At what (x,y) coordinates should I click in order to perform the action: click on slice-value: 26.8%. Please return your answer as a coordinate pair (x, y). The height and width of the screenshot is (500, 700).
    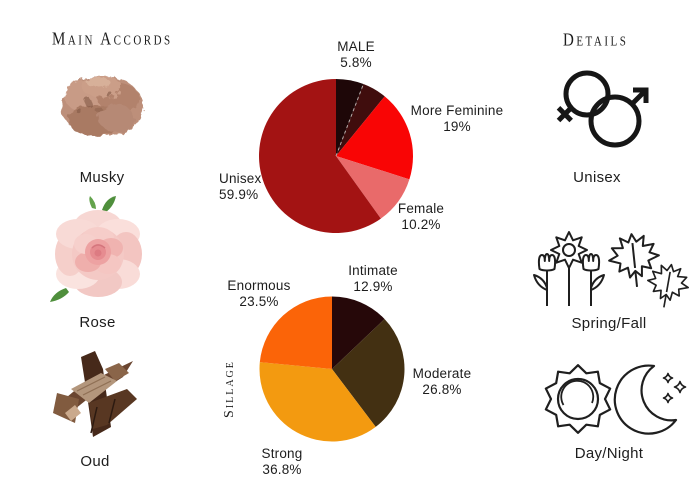
    Looking at the image, I should click on (442, 390).